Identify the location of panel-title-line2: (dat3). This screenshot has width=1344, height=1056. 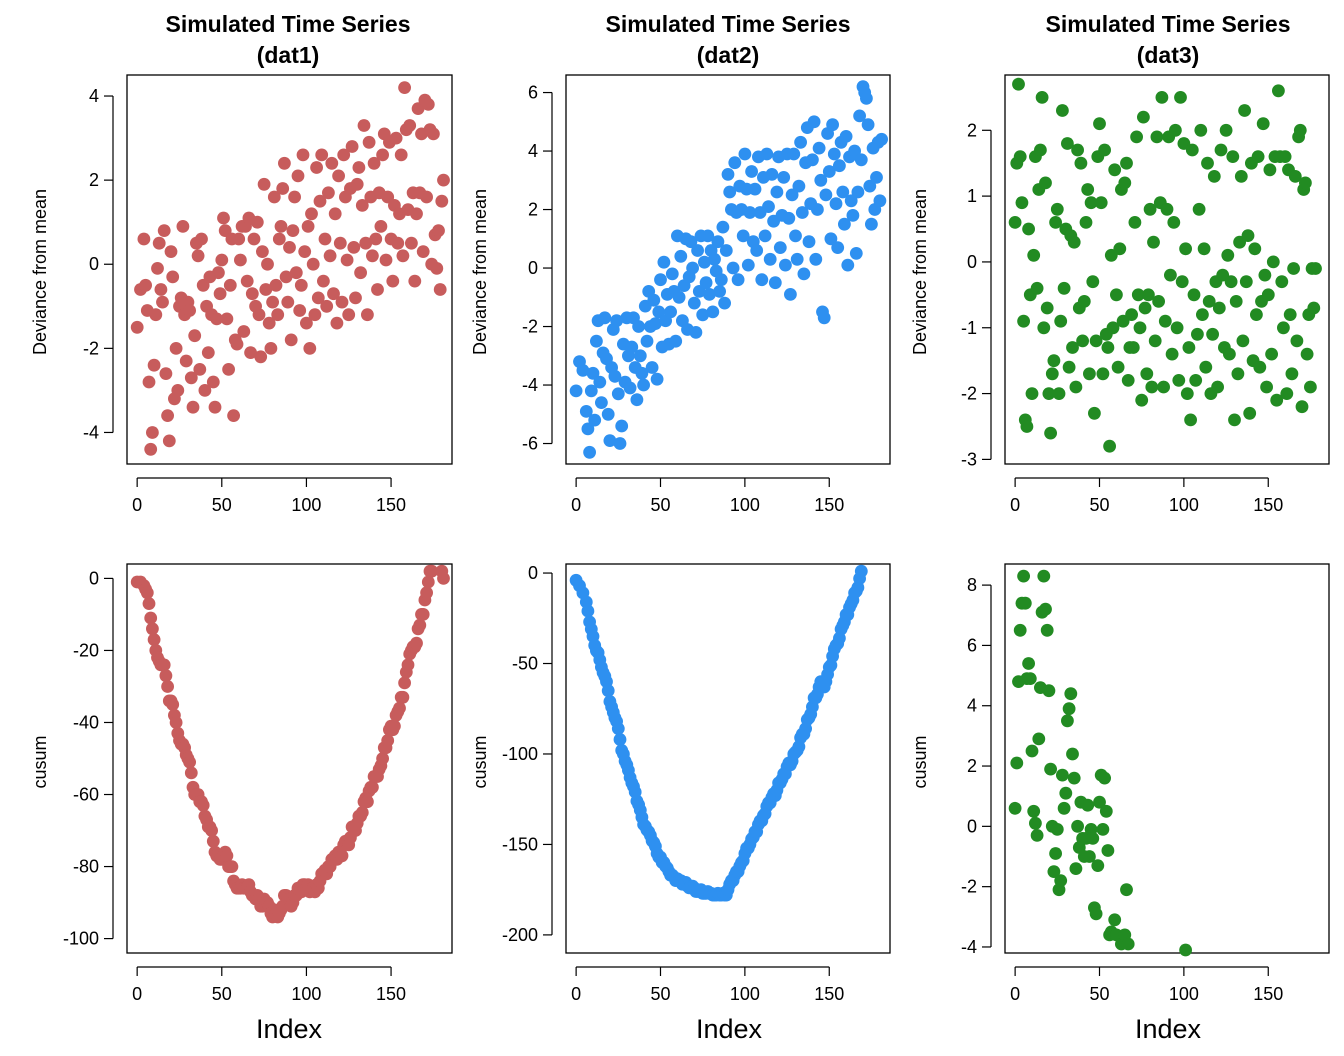
(1168, 55).